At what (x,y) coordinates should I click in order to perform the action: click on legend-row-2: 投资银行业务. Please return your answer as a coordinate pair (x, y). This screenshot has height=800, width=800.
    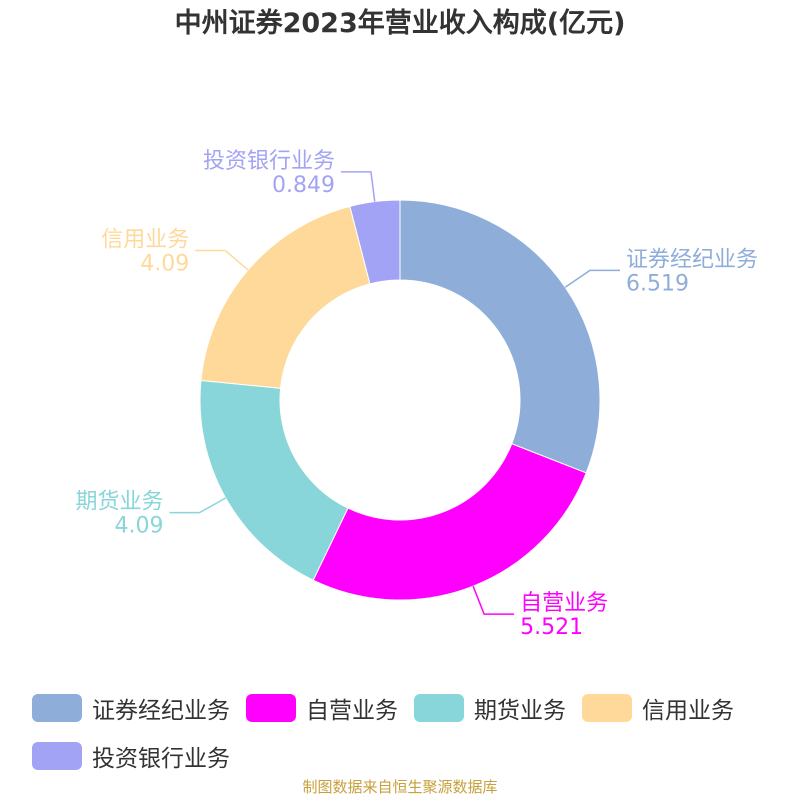
    Looking at the image, I should click on (407, 756).